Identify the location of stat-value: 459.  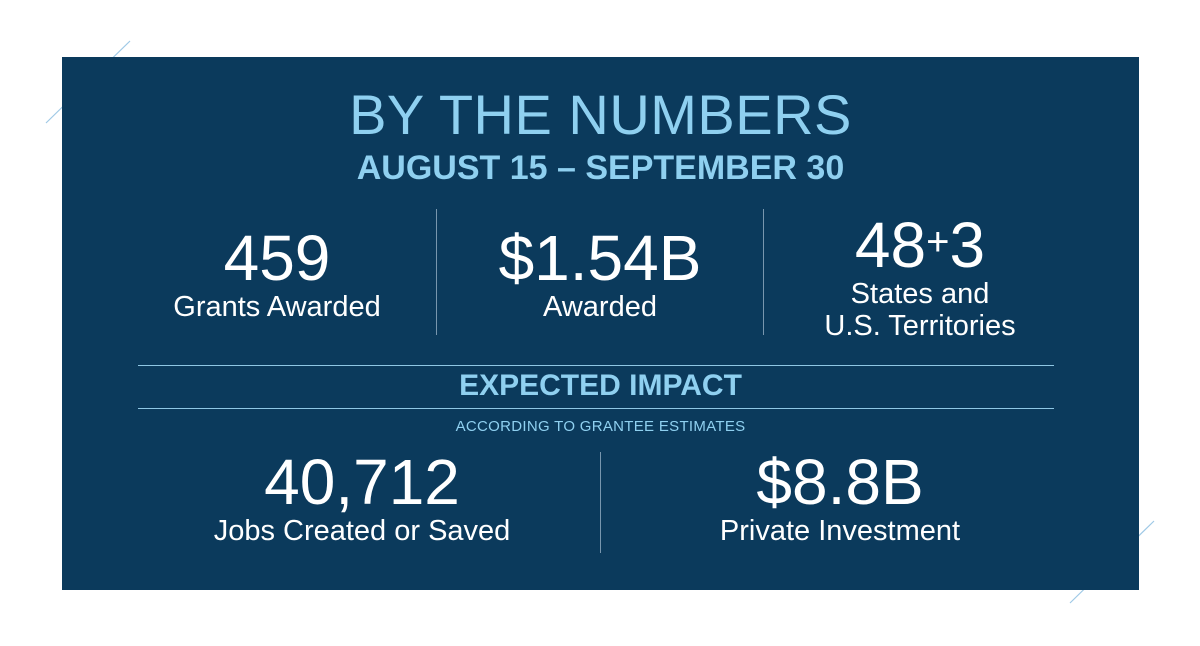
(277, 258).